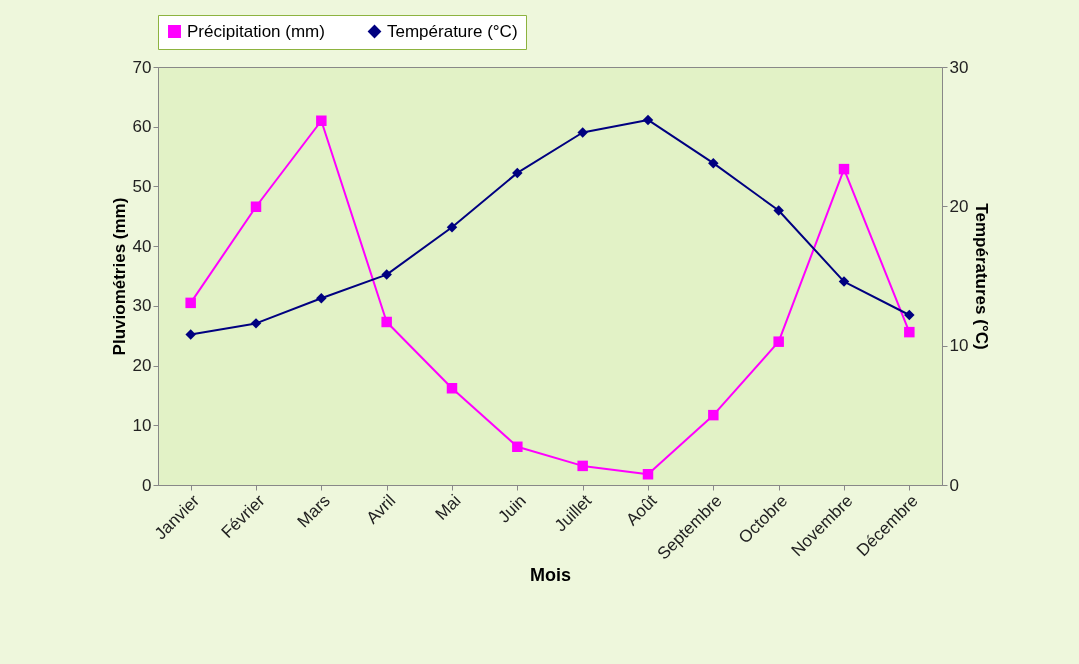 This screenshot has width=1079, height=664. I want to click on y-axis-title: Pluviométries (mm), so click(119, 276).